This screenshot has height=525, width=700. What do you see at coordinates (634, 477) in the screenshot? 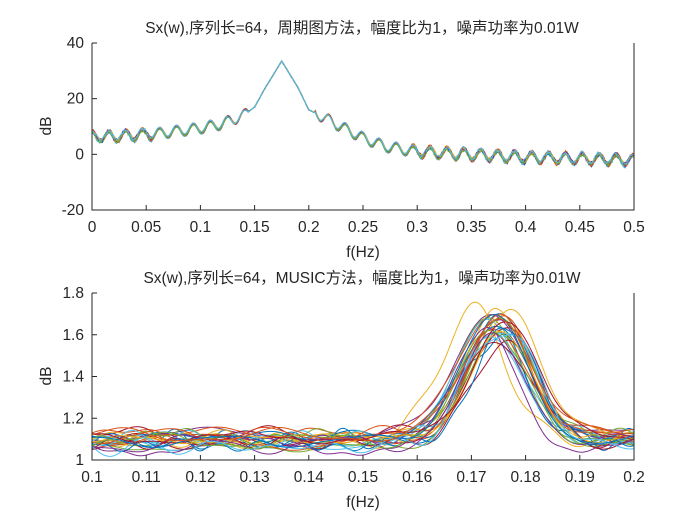
I see `music-x-tick-label: 0.2` at bounding box center [634, 477].